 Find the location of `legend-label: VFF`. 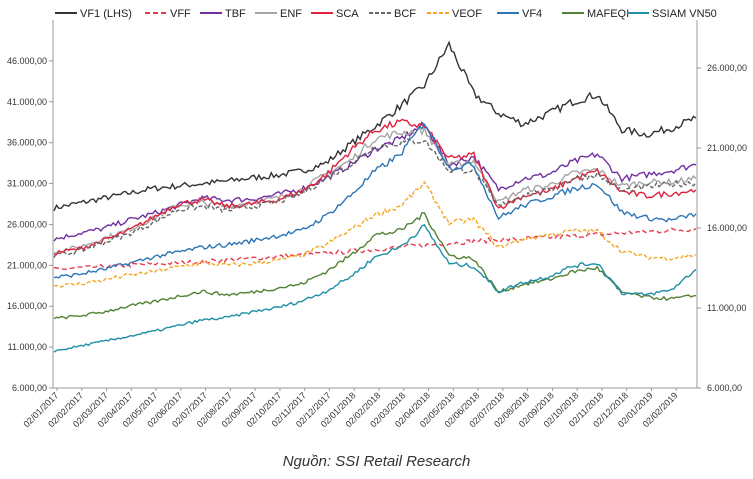

legend-label: VFF is located at coordinates (180, 14).